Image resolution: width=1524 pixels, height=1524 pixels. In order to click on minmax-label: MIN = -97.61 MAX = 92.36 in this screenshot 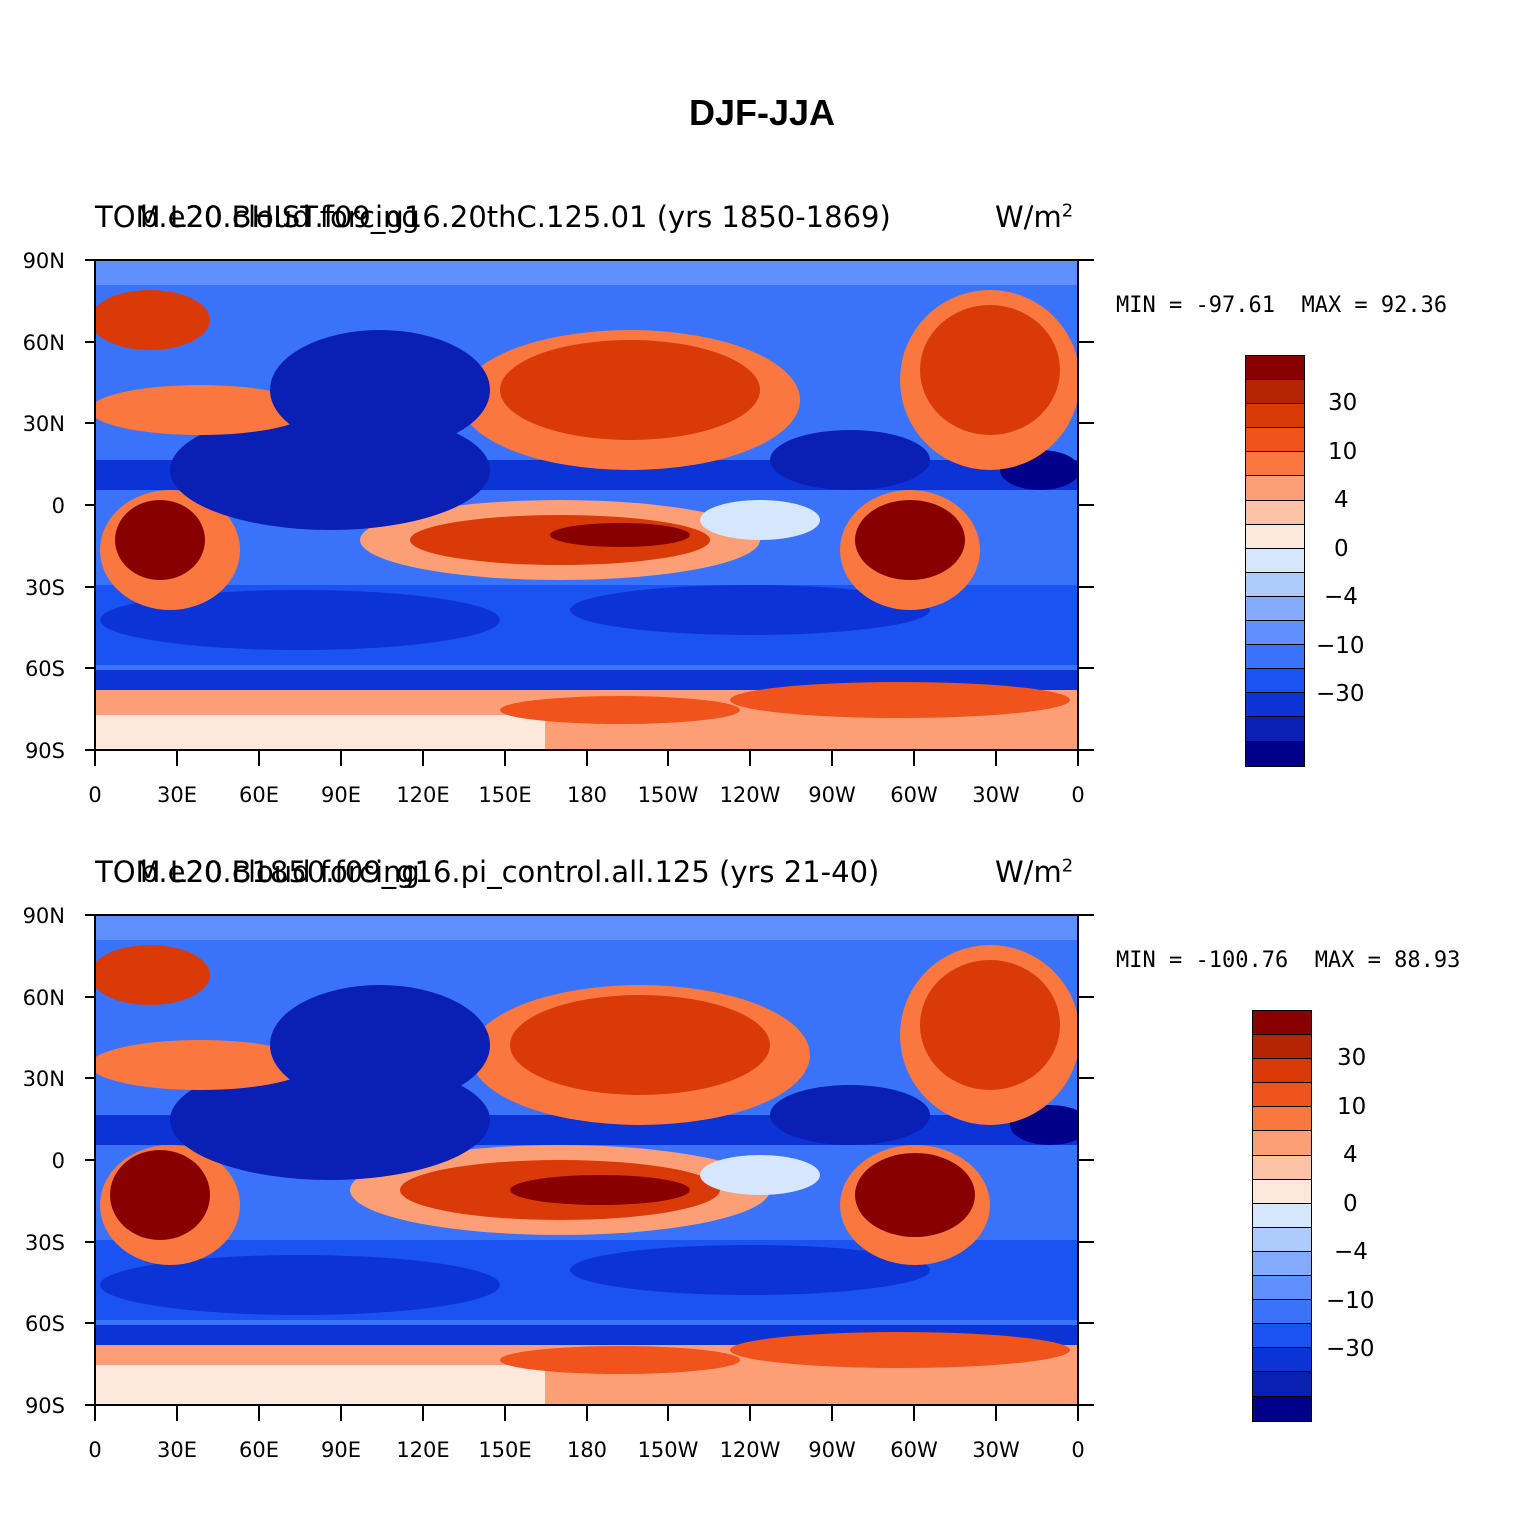, I will do `click(1282, 305)`.